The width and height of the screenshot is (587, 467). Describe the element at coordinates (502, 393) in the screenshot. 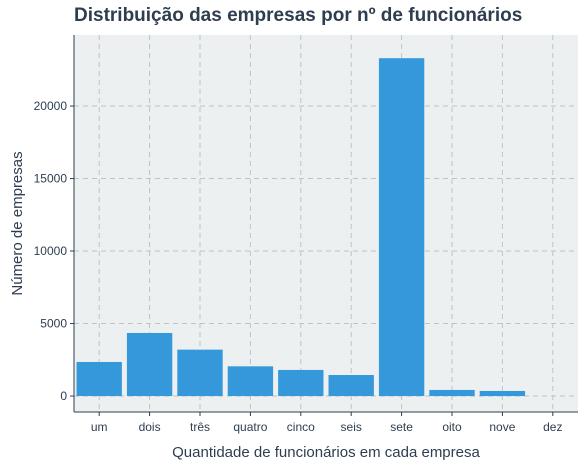

I see `bar-nove` at that location.